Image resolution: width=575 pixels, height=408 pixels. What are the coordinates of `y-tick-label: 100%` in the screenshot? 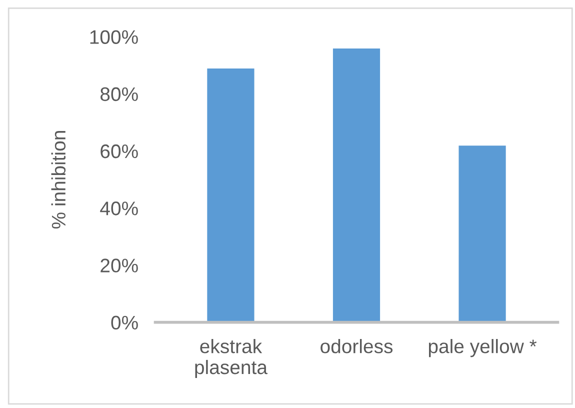 It's located at (114, 37).